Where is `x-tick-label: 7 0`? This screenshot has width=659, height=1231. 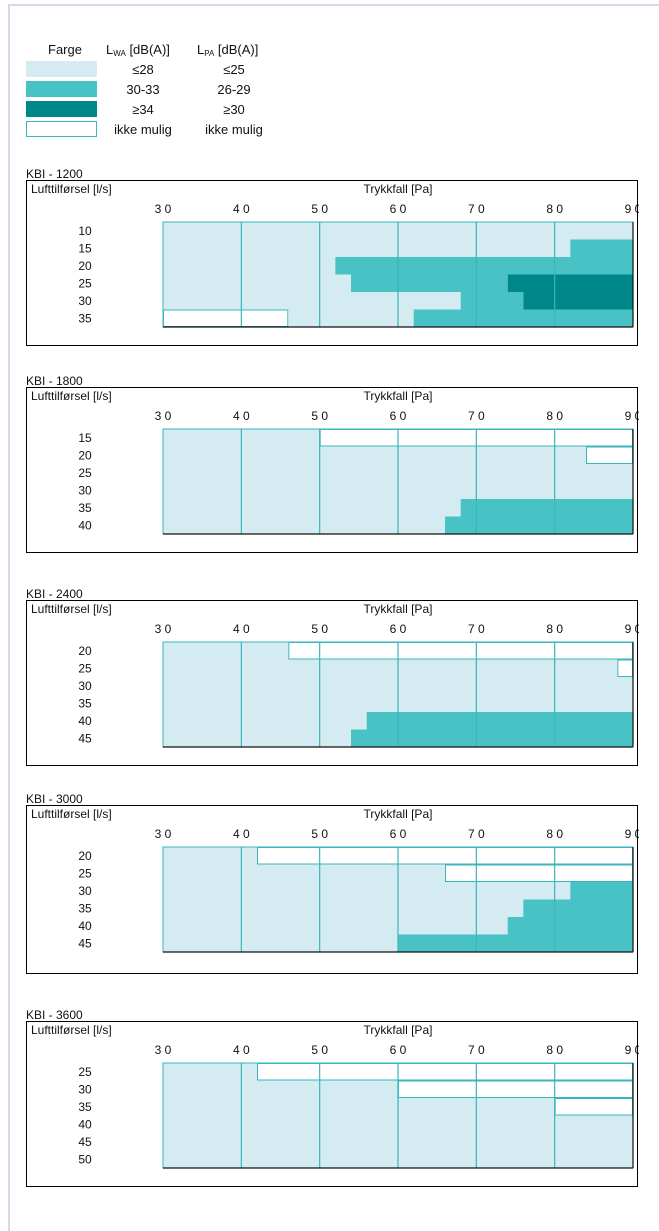
x-tick-label: 7 0 is located at coordinates (476, 209).